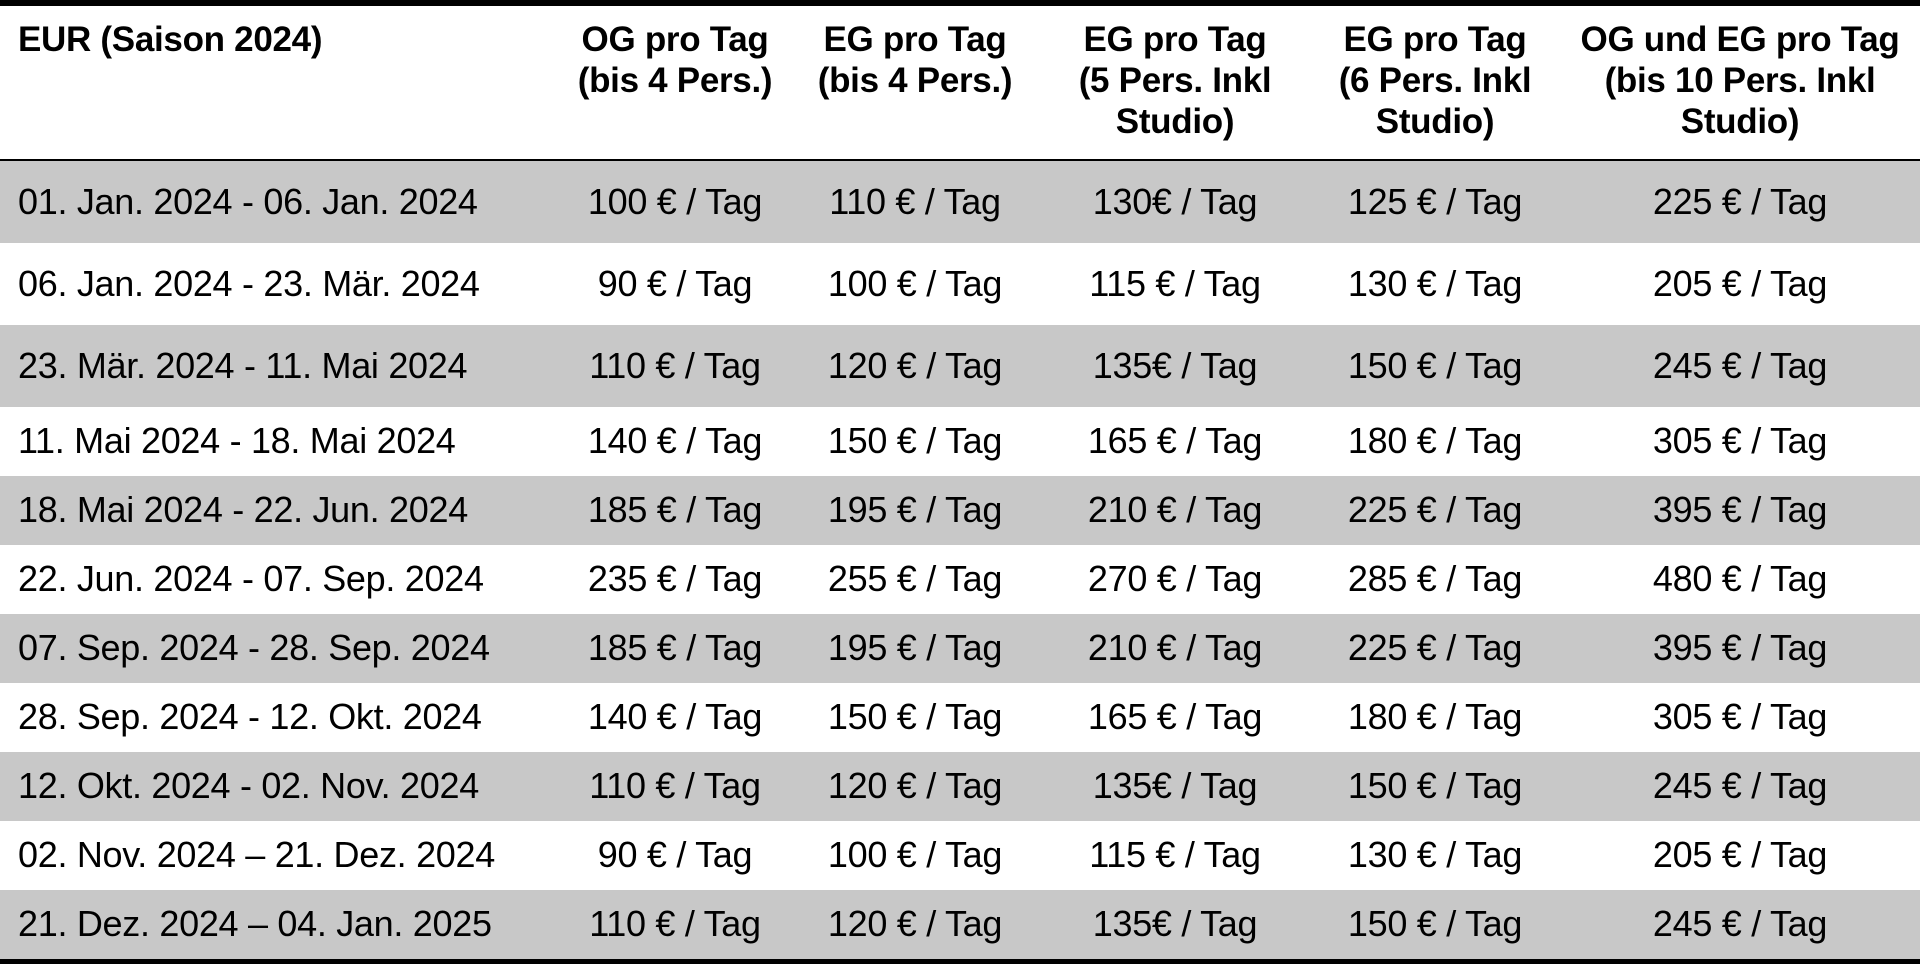 This screenshot has height=978, width=1920. What do you see at coordinates (249, 283) in the screenshot?
I see `period-cell: 06. Jan. 2024 - 23. Mär. 2024` at bounding box center [249, 283].